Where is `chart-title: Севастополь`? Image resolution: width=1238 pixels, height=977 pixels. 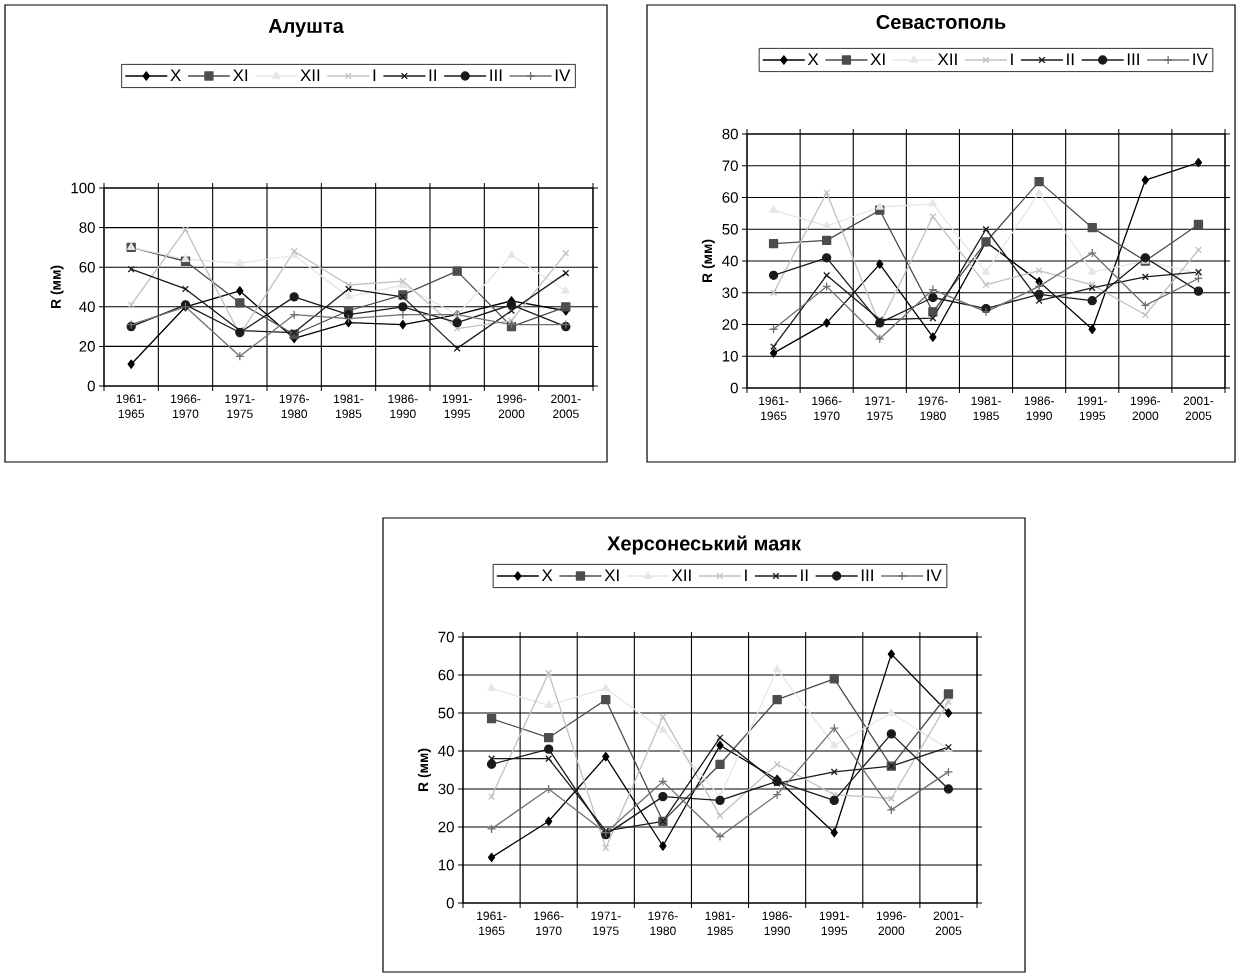
chart-title: Севастополь is located at coordinates (941, 22).